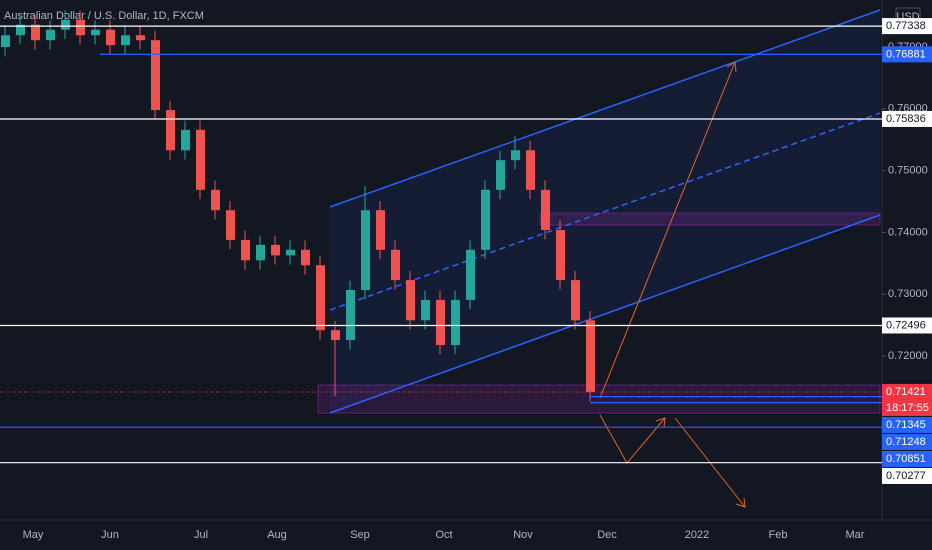  I want to click on y-tick-label: 0.75000, so click(908, 171).